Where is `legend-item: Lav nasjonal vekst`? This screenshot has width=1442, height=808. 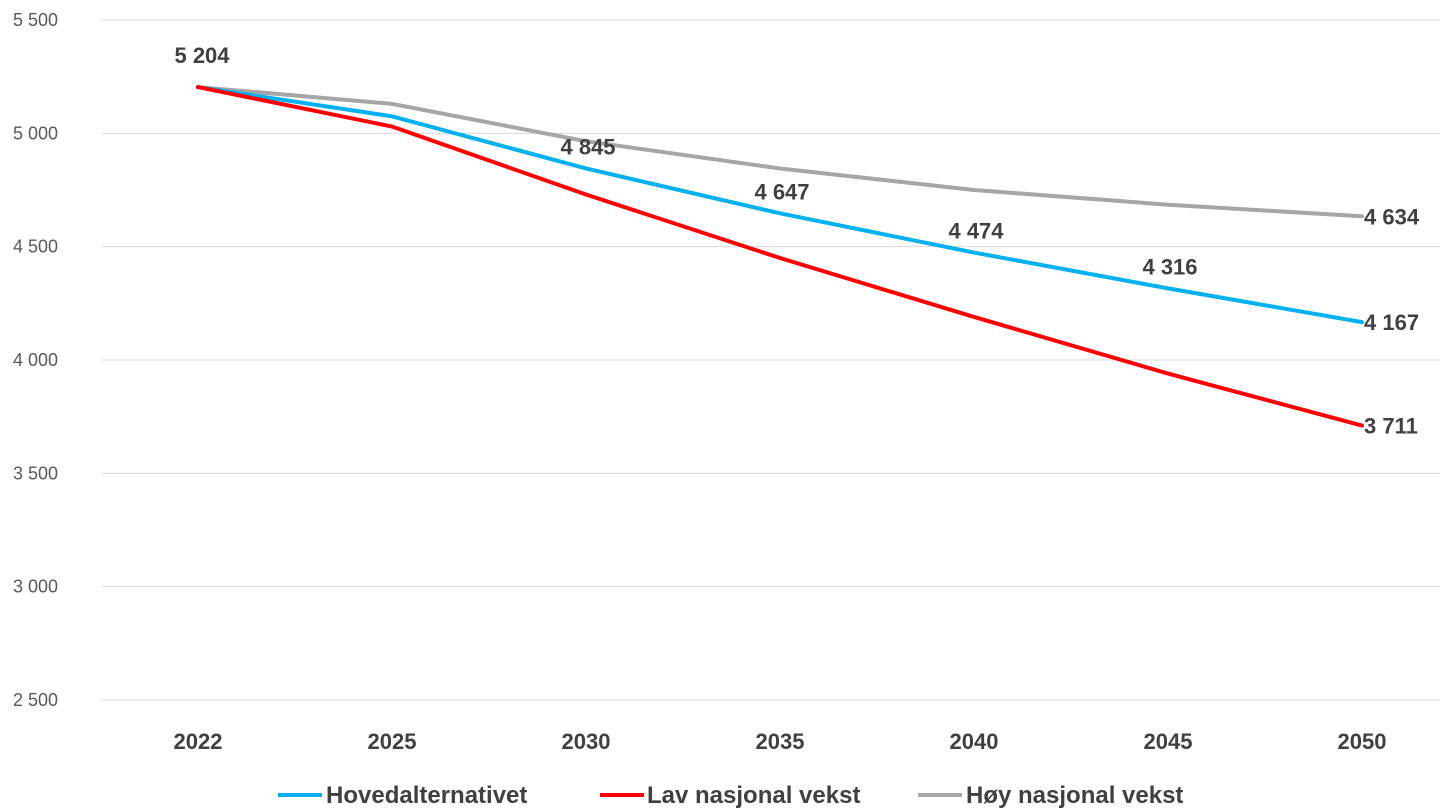 legend-item: Lav nasjonal vekst is located at coordinates (730, 795).